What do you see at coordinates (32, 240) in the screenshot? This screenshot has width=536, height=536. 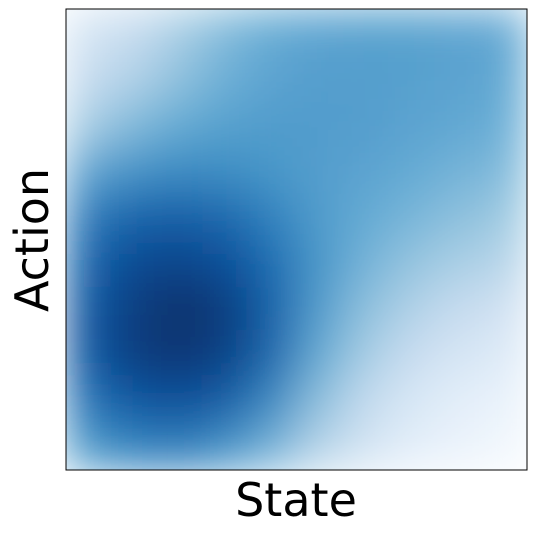 I see `y-axis-label: Action` at bounding box center [32, 240].